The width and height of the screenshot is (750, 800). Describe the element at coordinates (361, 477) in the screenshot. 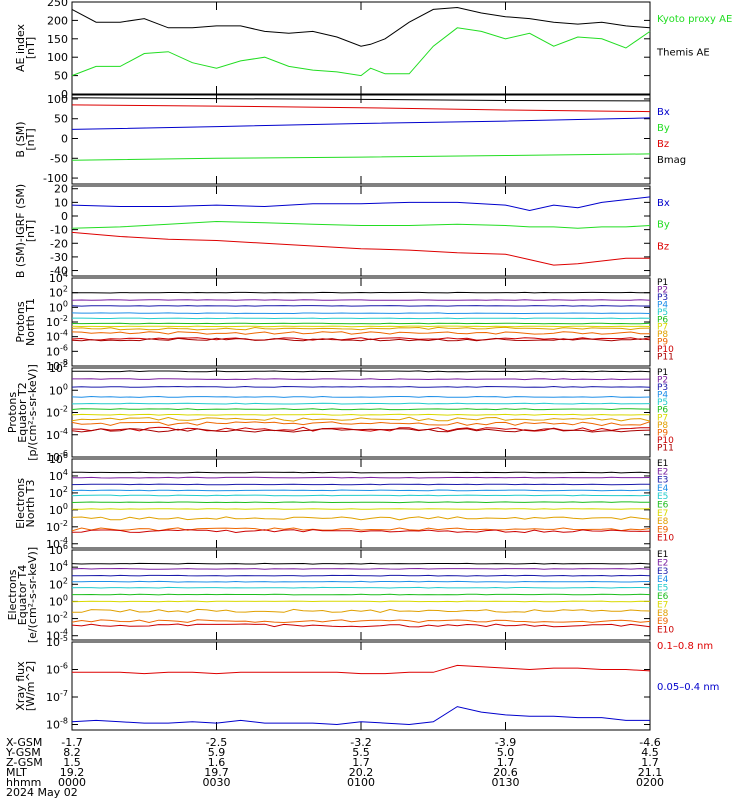

I see `elecN-channel-E2` at that location.